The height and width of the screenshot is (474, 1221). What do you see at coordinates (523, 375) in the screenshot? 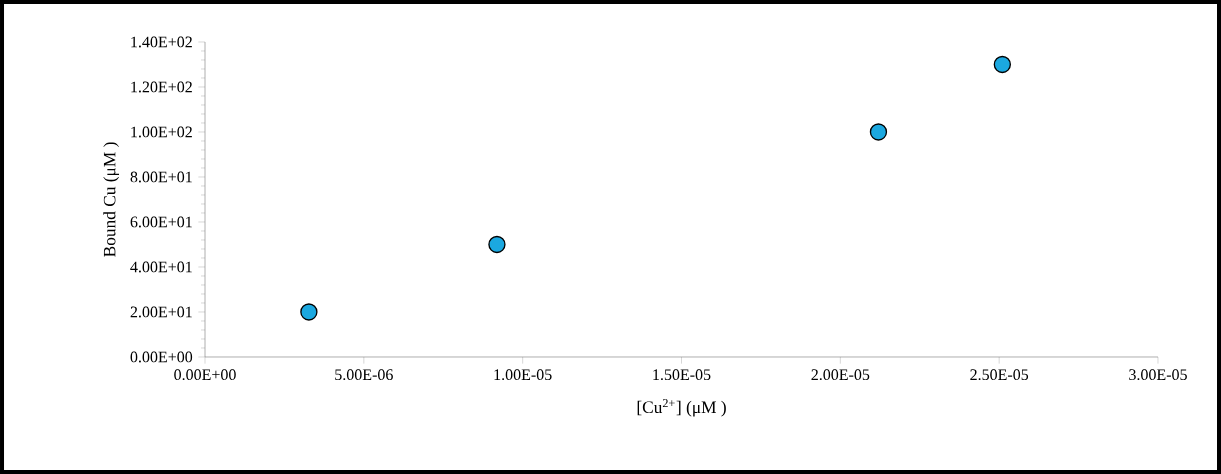
I see `x-tick-label: 1.00E-05` at bounding box center [523, 375].